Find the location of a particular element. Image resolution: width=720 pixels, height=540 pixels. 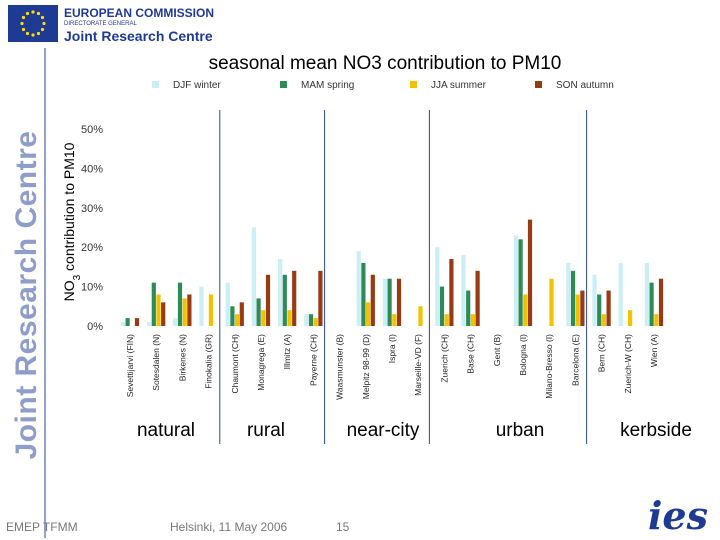

ies-logo: ies is located at coordinates (678, 515).